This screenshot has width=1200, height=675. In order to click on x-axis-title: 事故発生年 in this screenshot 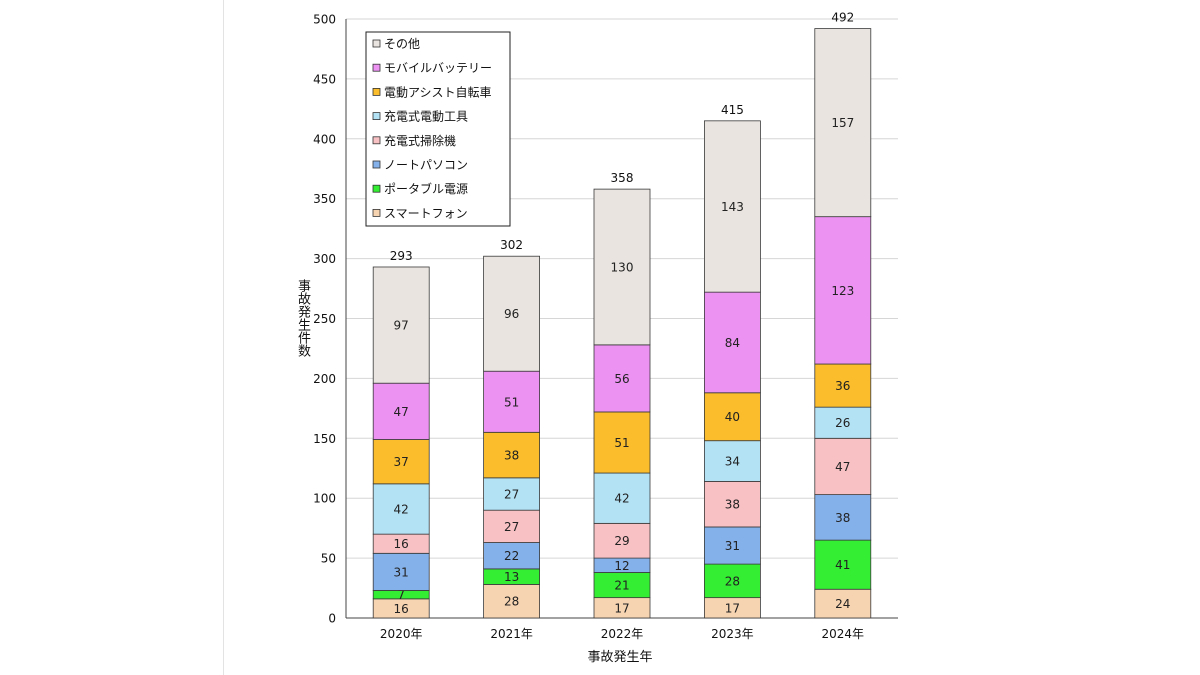, I will do `click(620, 657)`.